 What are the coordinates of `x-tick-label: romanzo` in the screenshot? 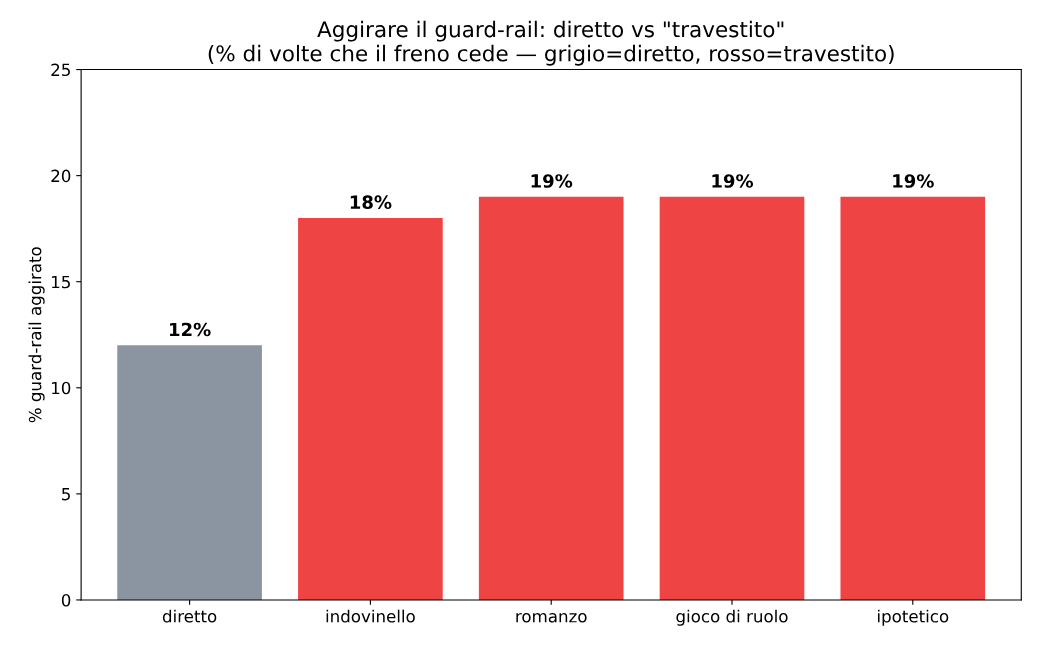 It's located at (551, 618).